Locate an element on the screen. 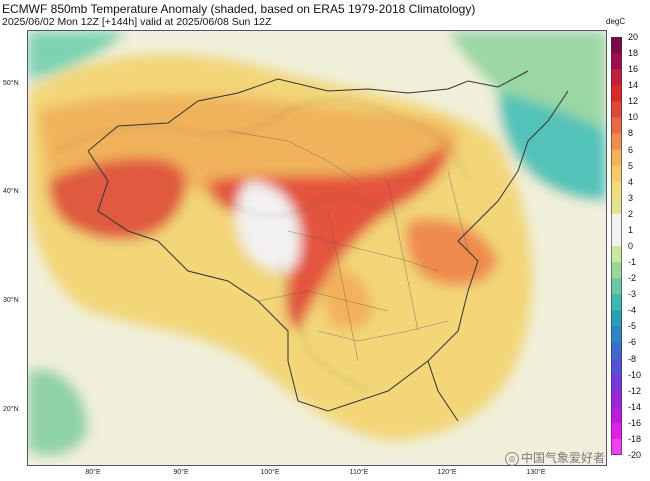 This screenshot has width=650, height=481. lat-label-40: 40°N is located at coordinates (11, 191).